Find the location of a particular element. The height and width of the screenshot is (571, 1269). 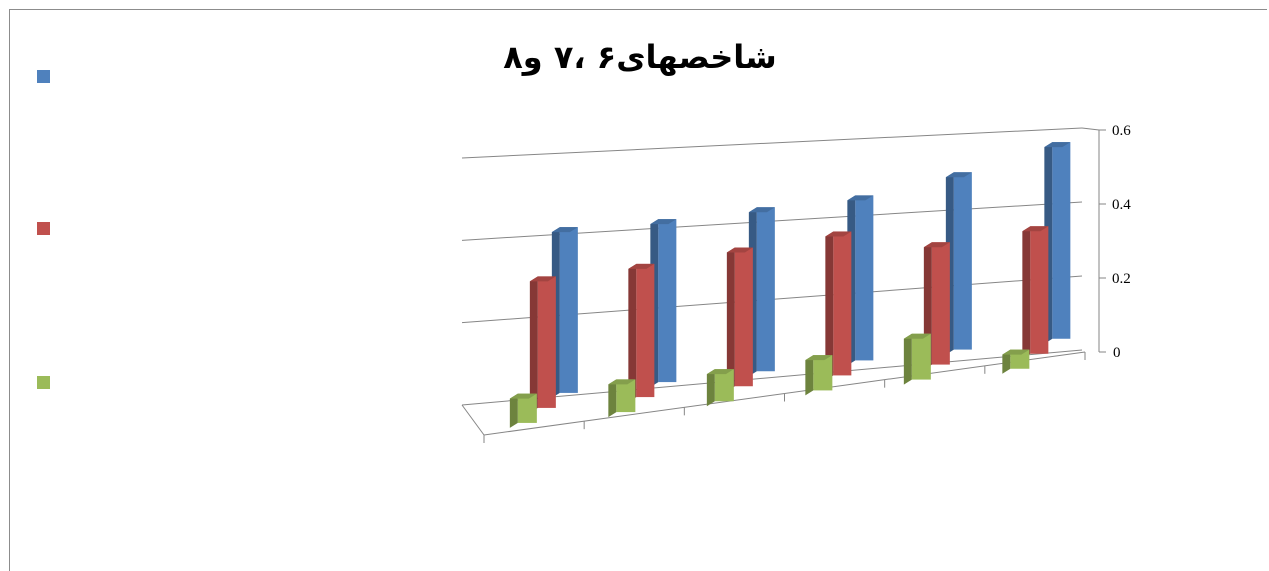

y-tick-label: 0.2 is located at coordinates (1121, 279).